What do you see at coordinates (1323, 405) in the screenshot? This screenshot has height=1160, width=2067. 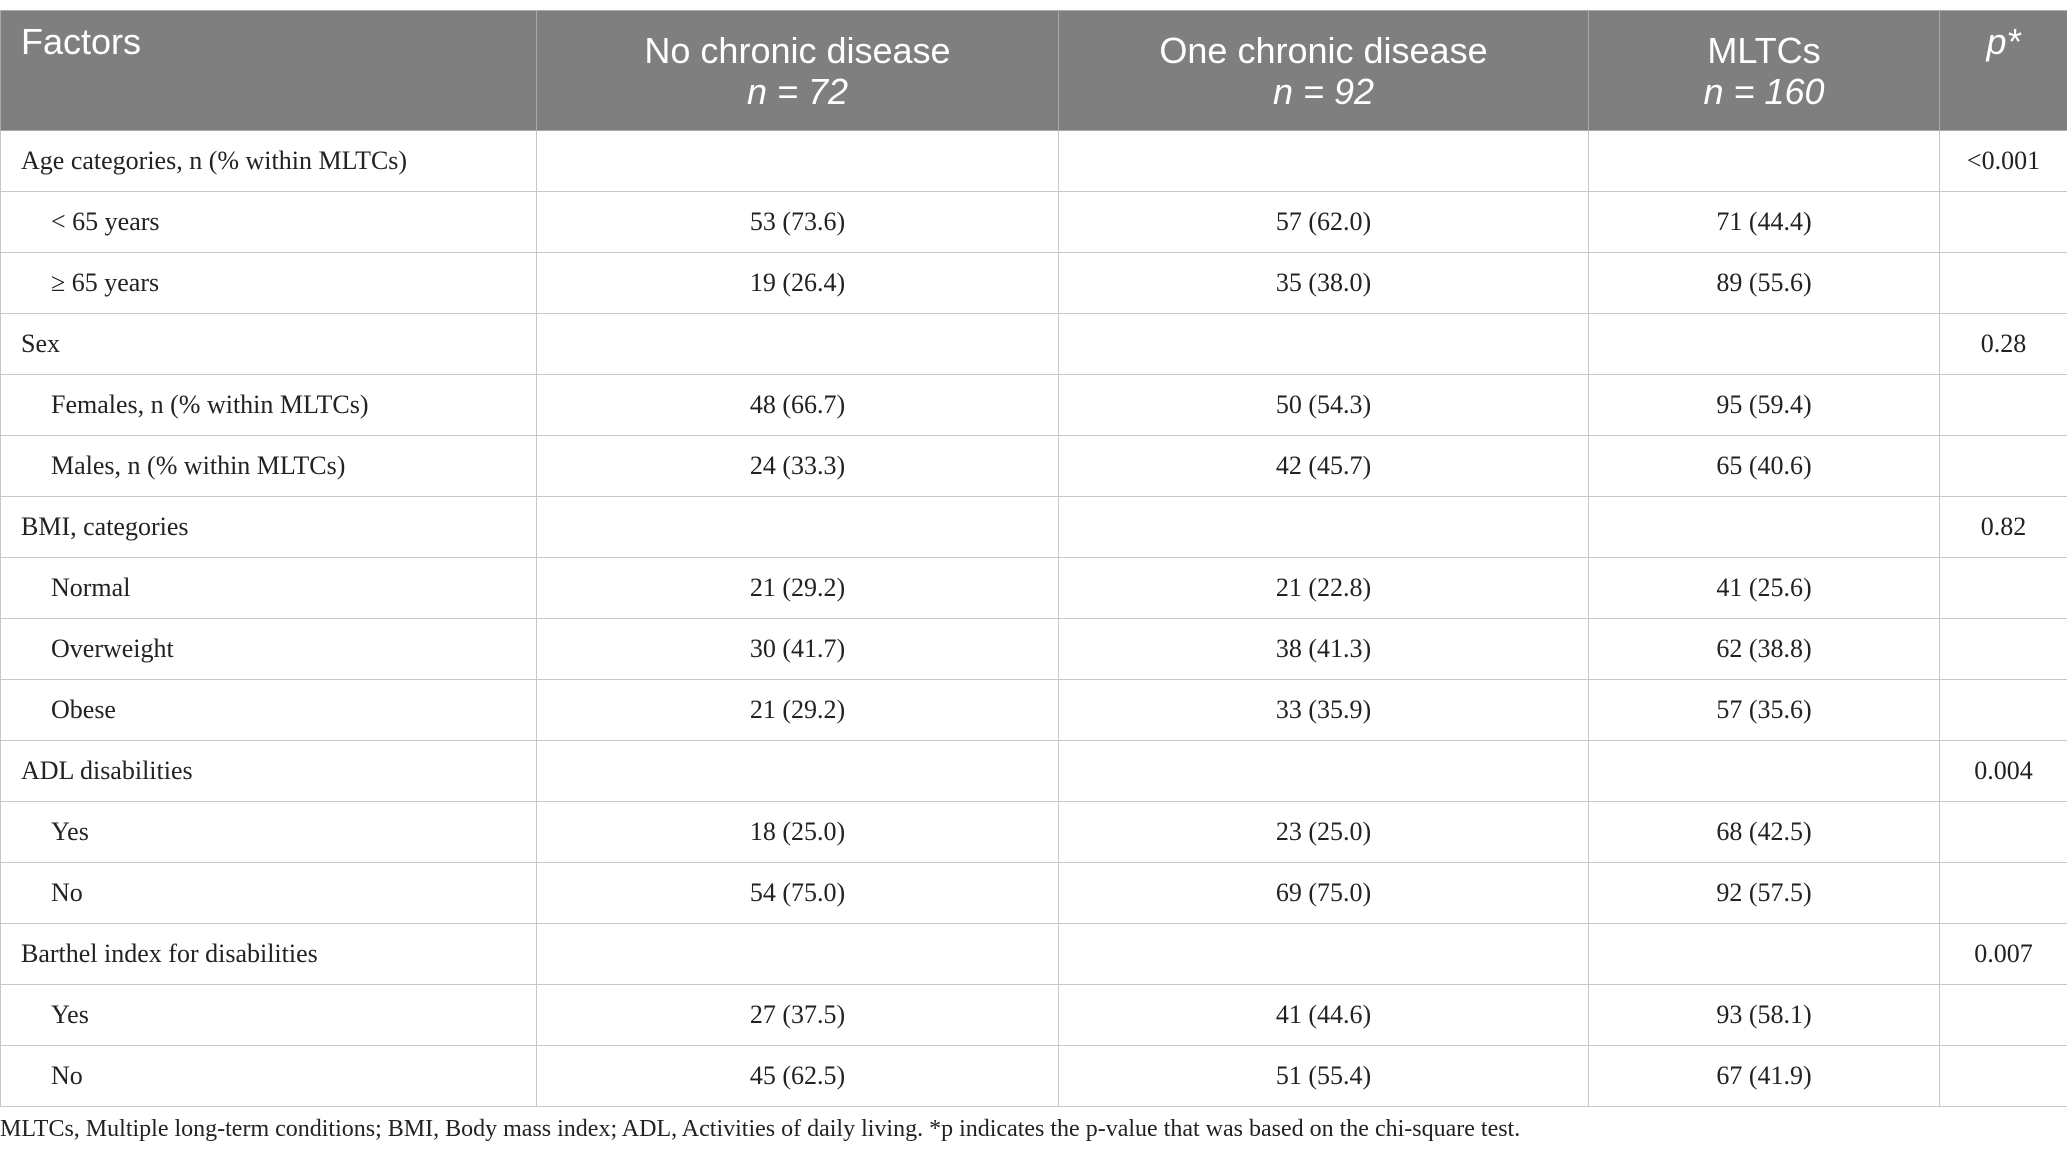 I see `cell-value: 50 (54.3)` at bounding box center [1323, 405].